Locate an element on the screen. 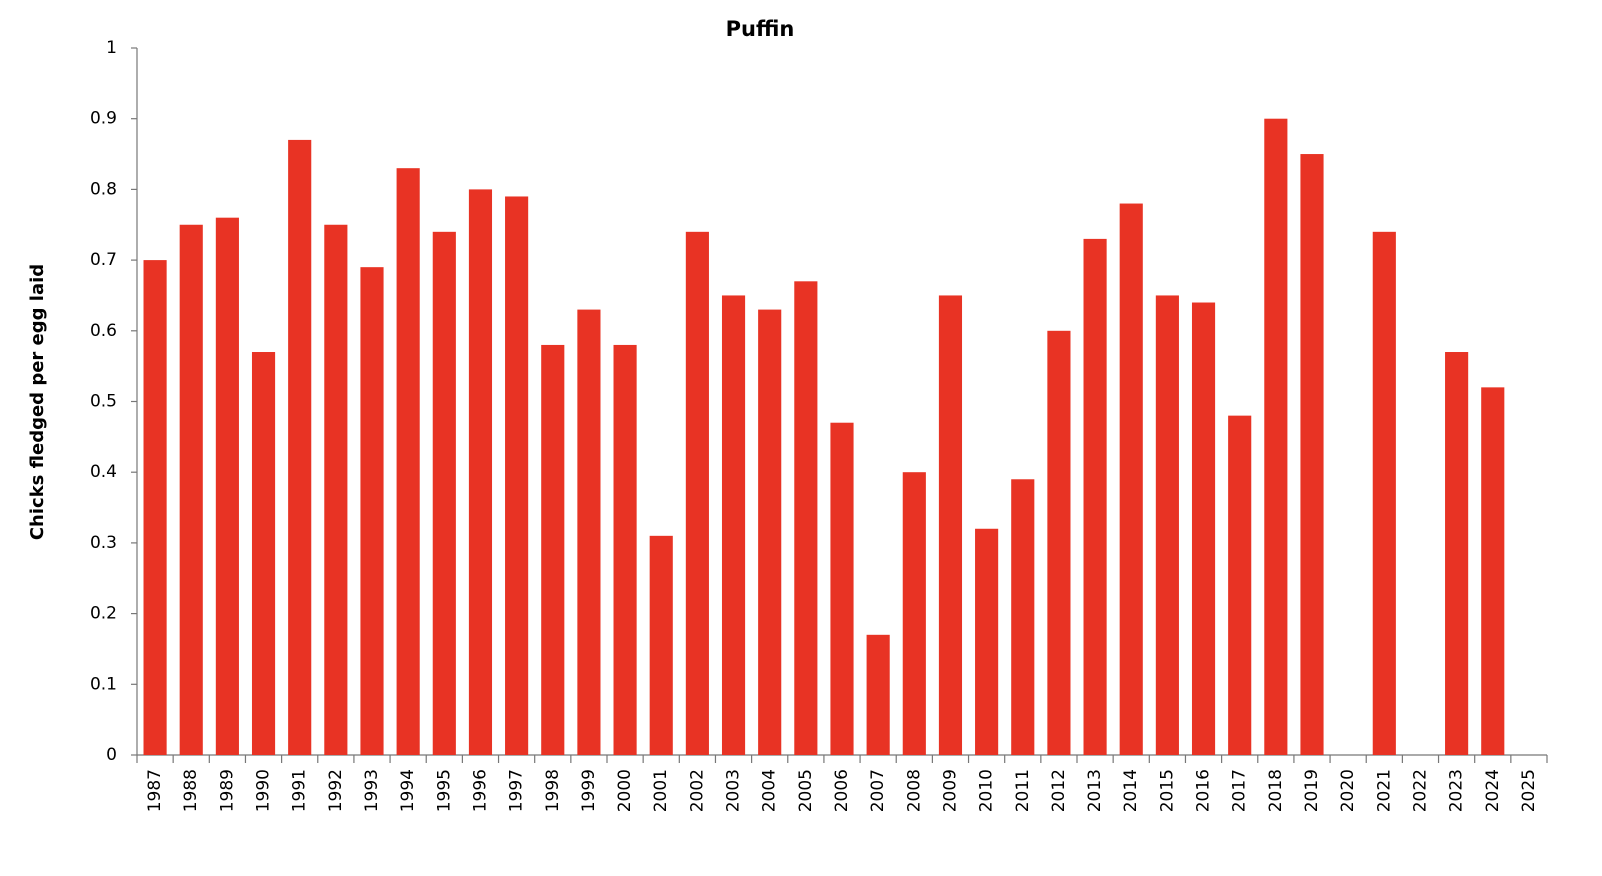 The width and height of the screenshot is (1602, 876). x-tick-label: 2011 is located at coordinates (1023, 790).